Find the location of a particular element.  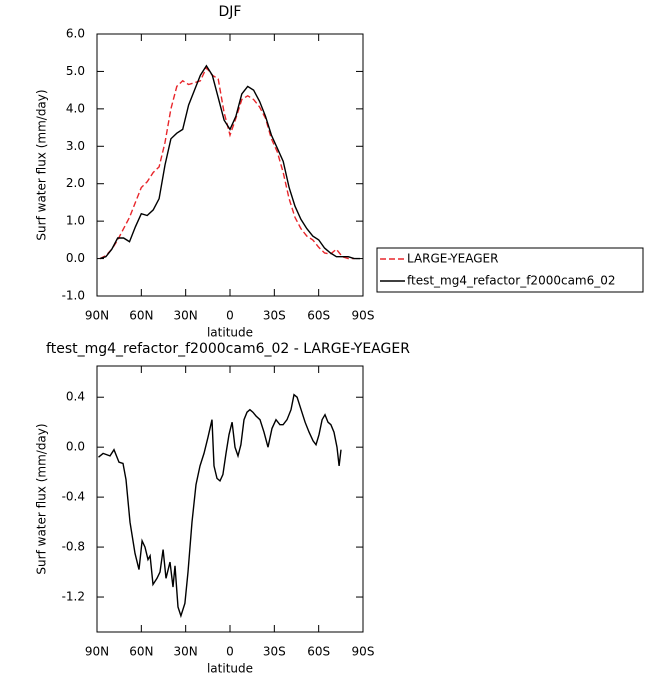

y-tick-label: 3.0 is located at coordinates (75, 146).